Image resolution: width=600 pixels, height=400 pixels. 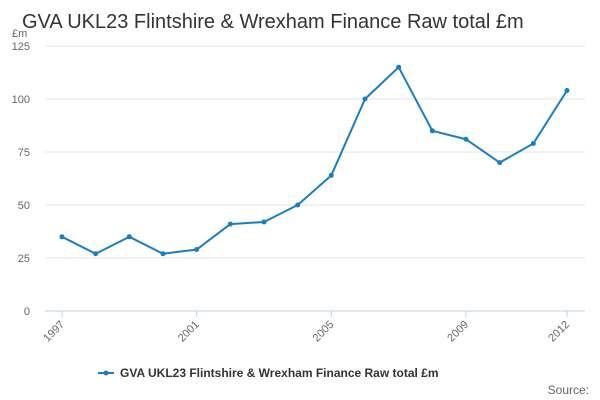 I want to click on y-tick-label: 75, so click(x=24, y=153).